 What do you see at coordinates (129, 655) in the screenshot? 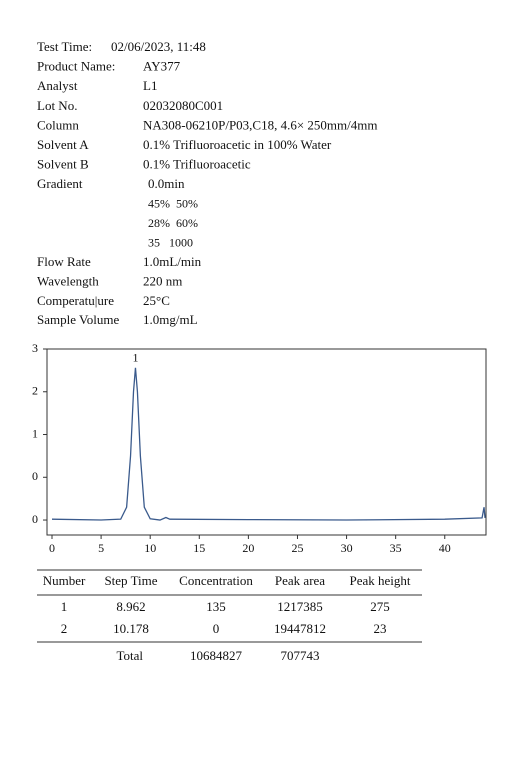
I see `table-total: Total` at bounding box center [129, 655].